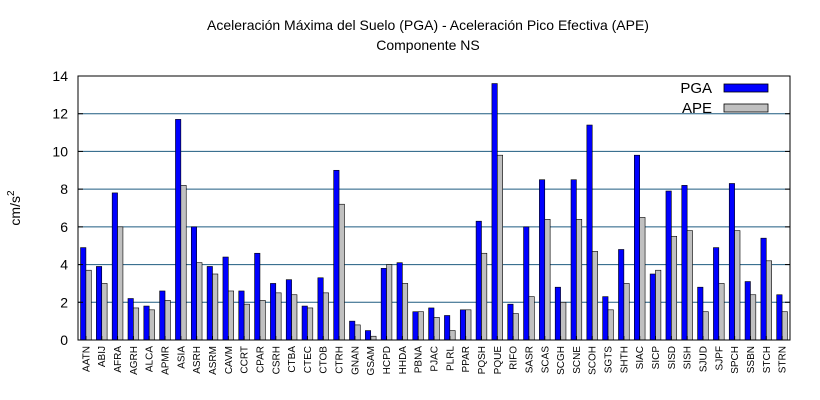 This screenshot has width=820, height=400. I want to click on x-tick-label: AFRA, so click(118, 359).